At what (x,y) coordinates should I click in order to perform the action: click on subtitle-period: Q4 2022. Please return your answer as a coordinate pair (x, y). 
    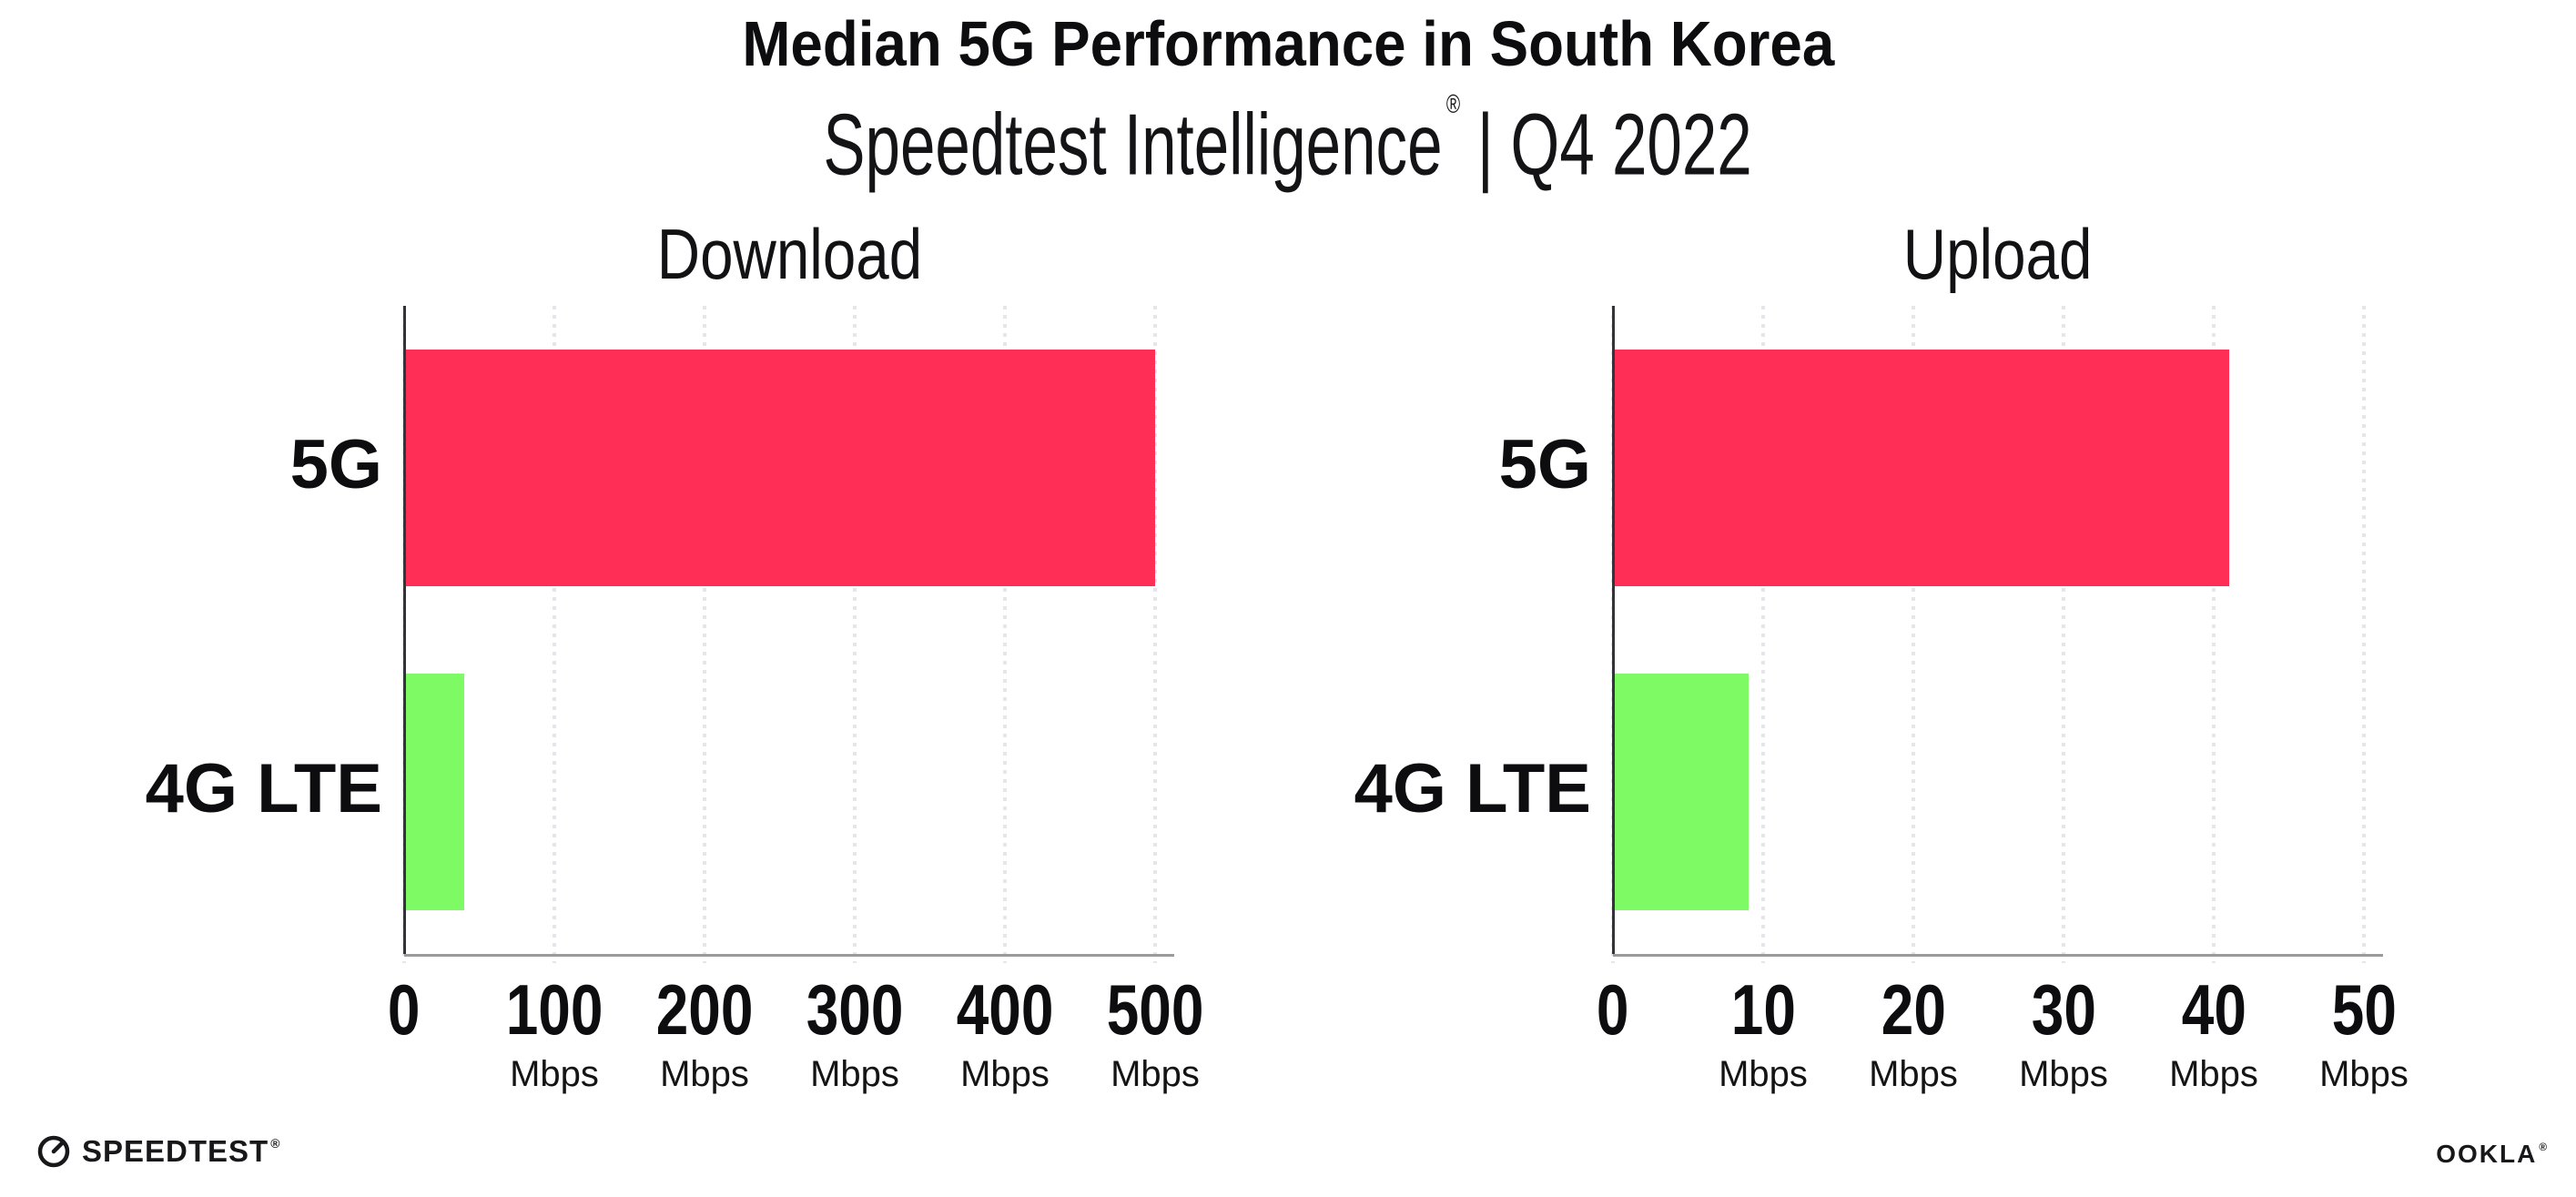
    Looking at the image, I should click on (1631, 145).